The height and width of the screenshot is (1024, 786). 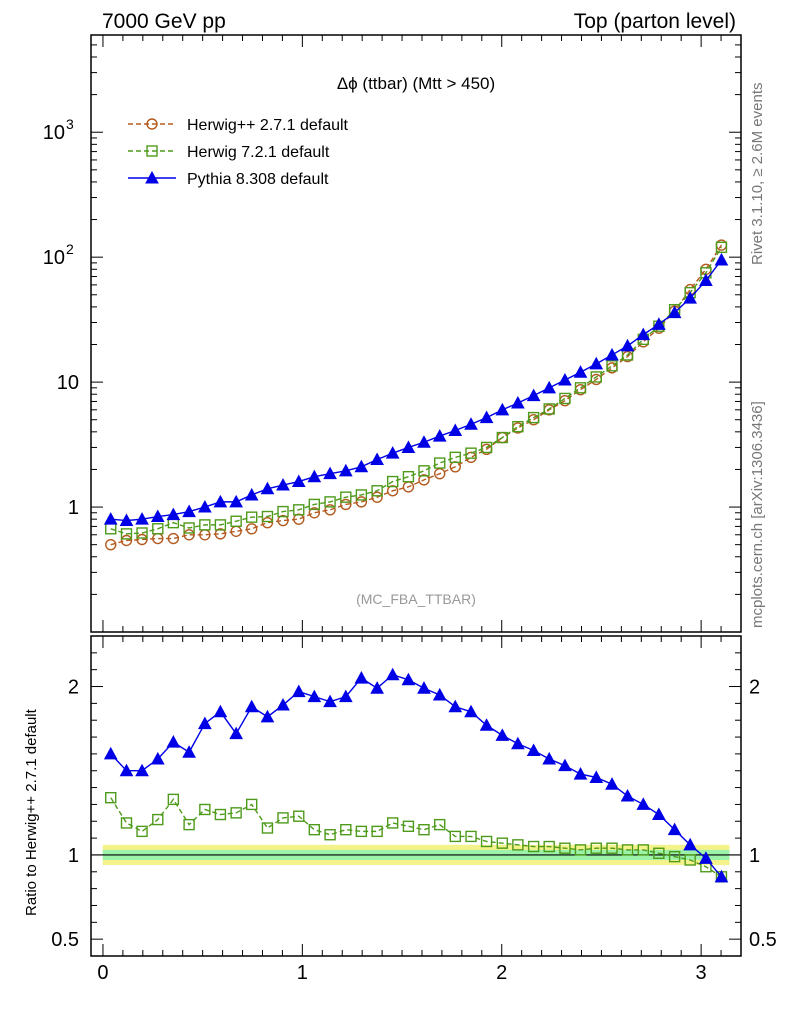 I want to click on series-line, so click(x=416, y=837).